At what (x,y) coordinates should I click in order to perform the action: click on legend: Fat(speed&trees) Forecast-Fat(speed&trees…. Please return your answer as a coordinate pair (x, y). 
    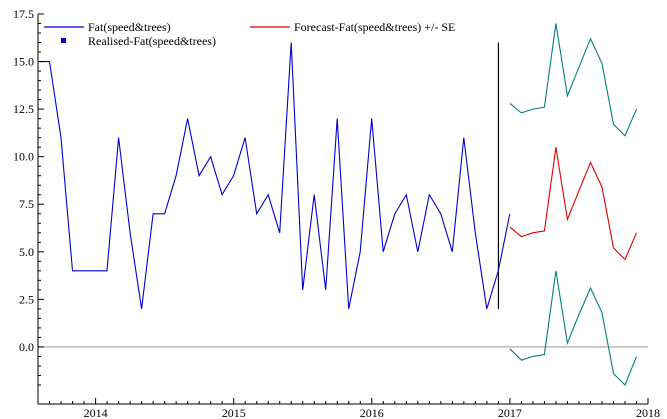
    Looking at the image, I should click on (249, 34).